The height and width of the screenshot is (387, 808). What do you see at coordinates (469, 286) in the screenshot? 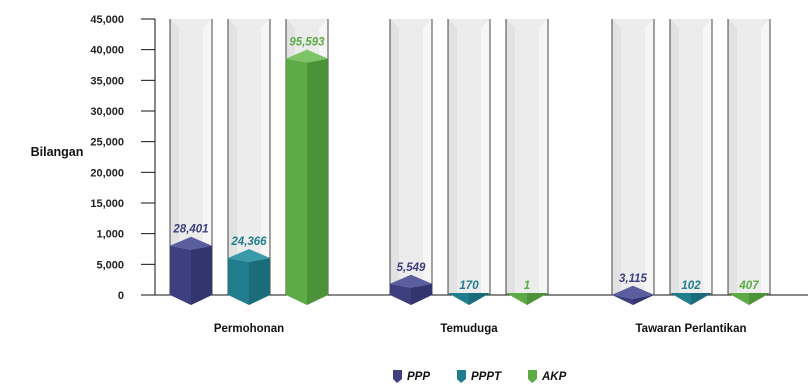
I see `data-label: 170` at bounding box center [469, 286].